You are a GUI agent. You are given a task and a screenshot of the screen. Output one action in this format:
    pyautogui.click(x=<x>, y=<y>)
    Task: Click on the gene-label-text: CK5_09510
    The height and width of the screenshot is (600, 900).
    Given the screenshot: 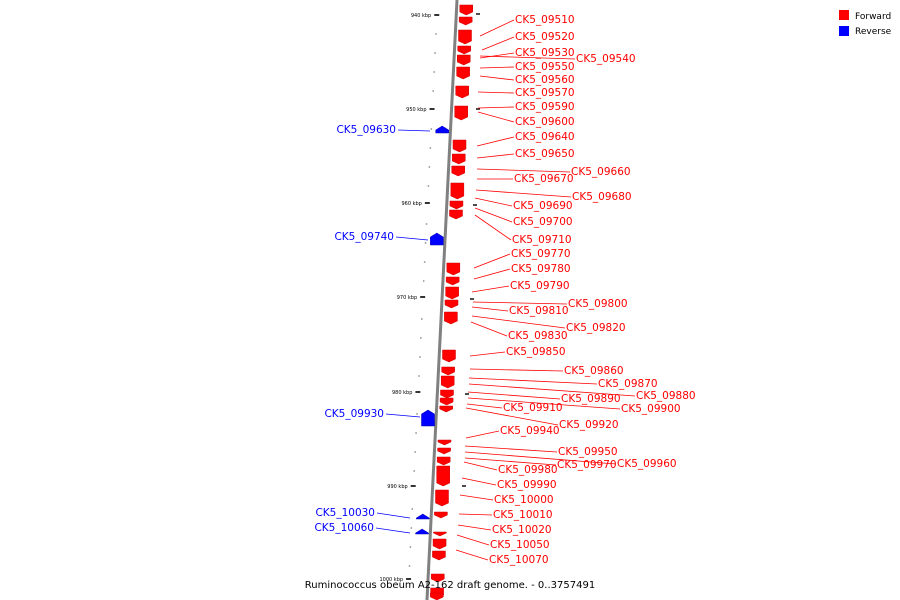 What is the action you would take?
    pyautogui.click(x=545, y=20)
    